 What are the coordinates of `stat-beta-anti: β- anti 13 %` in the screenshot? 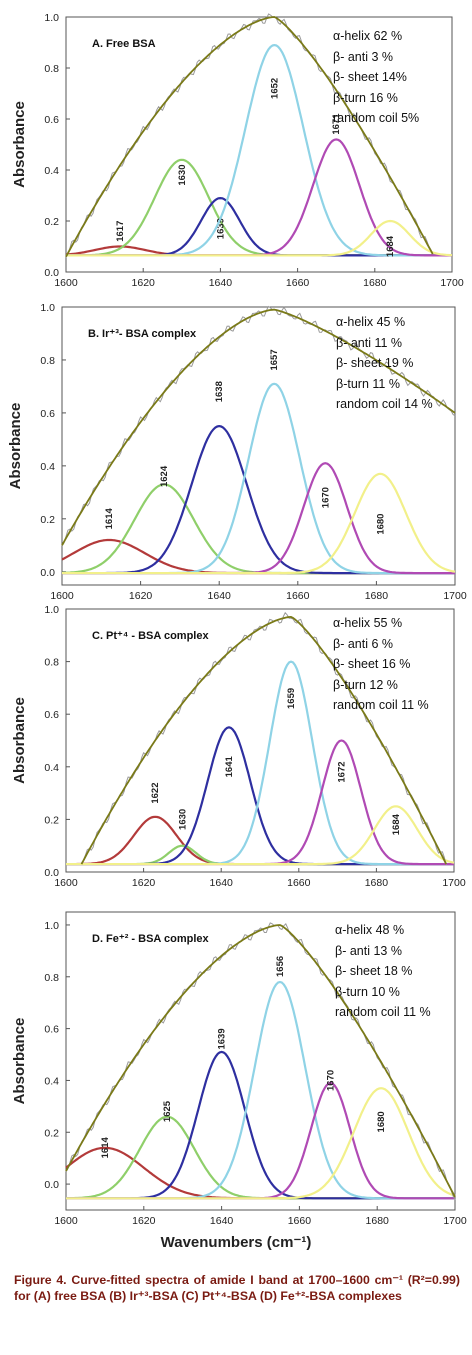 It's located at (368, 950).